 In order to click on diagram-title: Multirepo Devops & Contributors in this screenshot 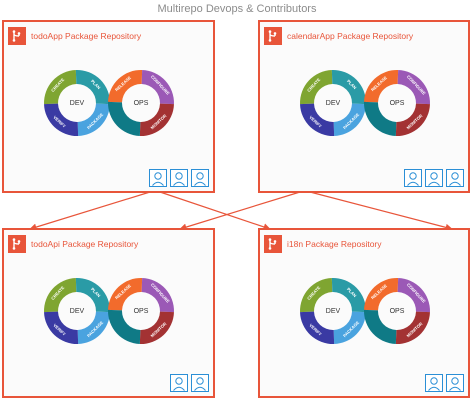, I will do `click(237, 9)`.